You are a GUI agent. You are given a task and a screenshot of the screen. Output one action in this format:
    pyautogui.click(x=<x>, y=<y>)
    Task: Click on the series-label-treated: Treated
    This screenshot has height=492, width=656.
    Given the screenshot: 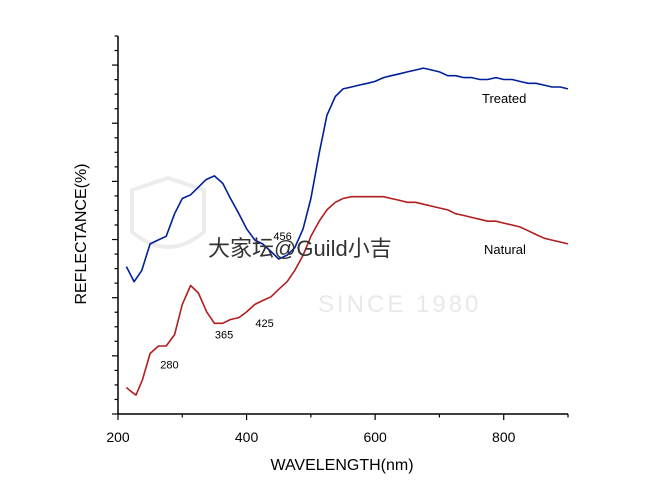 What is the action you would take?
    pyautogui.click(x=504, y=98)
    